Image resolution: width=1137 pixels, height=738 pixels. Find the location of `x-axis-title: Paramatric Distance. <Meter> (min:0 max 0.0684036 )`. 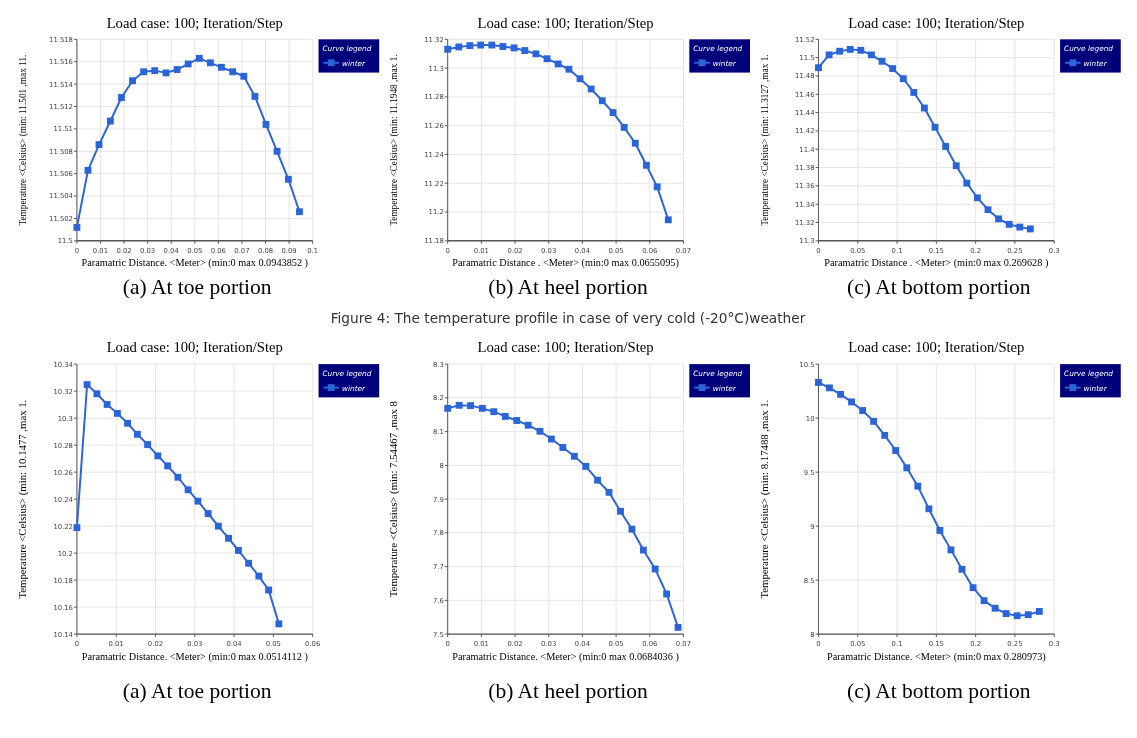

x-axis-title: Paramatric Distance. <Meter> (min:0 max 0.0684036 ) is located at coordinates (565, 656).